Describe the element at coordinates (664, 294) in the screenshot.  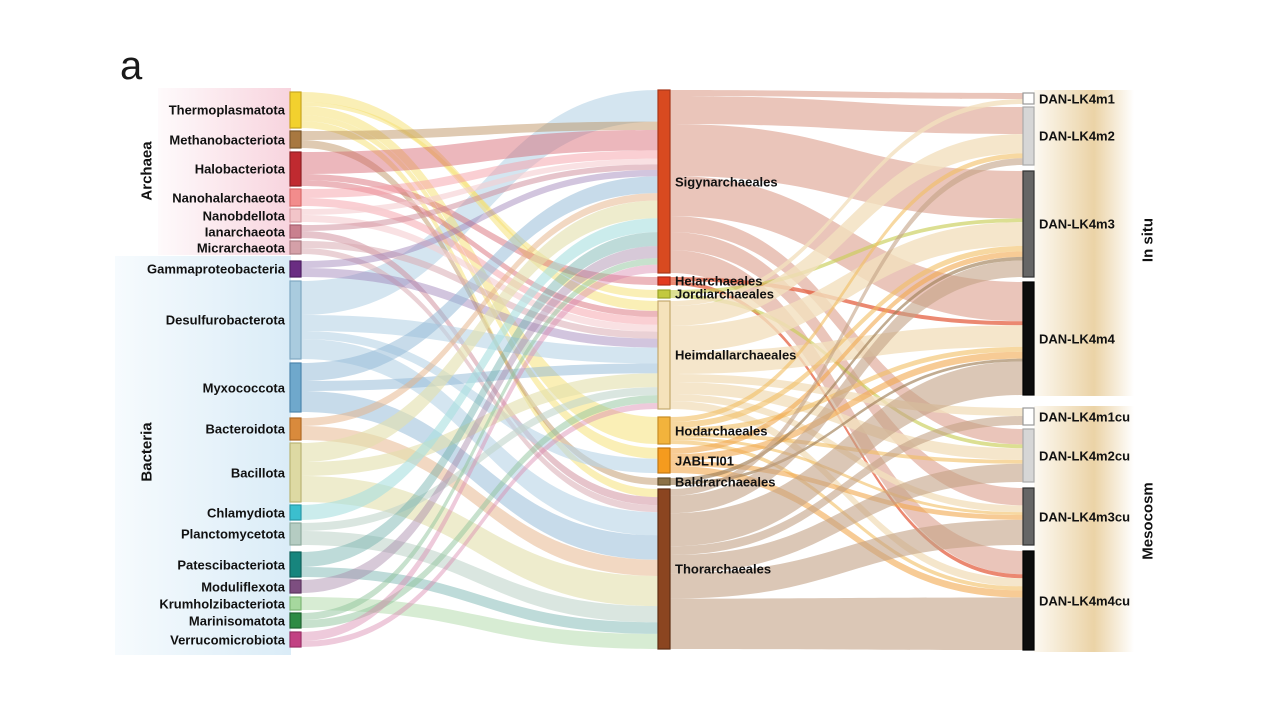
I see `sankey-node-jord` at that location.